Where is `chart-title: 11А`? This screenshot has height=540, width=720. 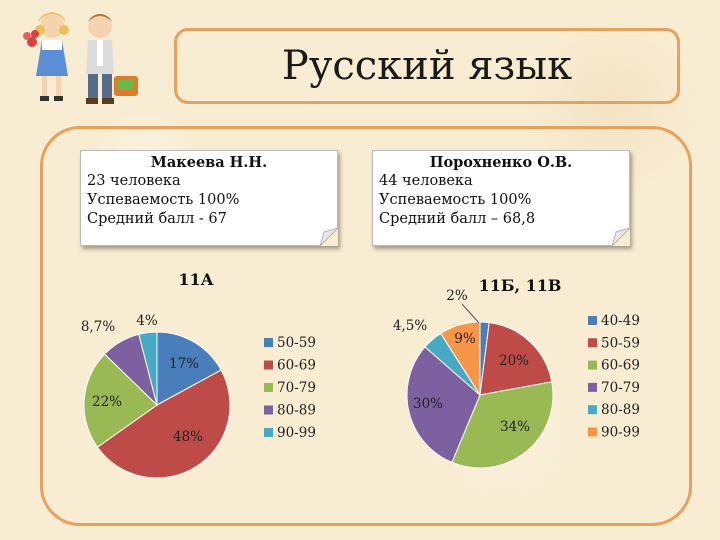
chart-title: 11А is located at coordinates (195, 279).